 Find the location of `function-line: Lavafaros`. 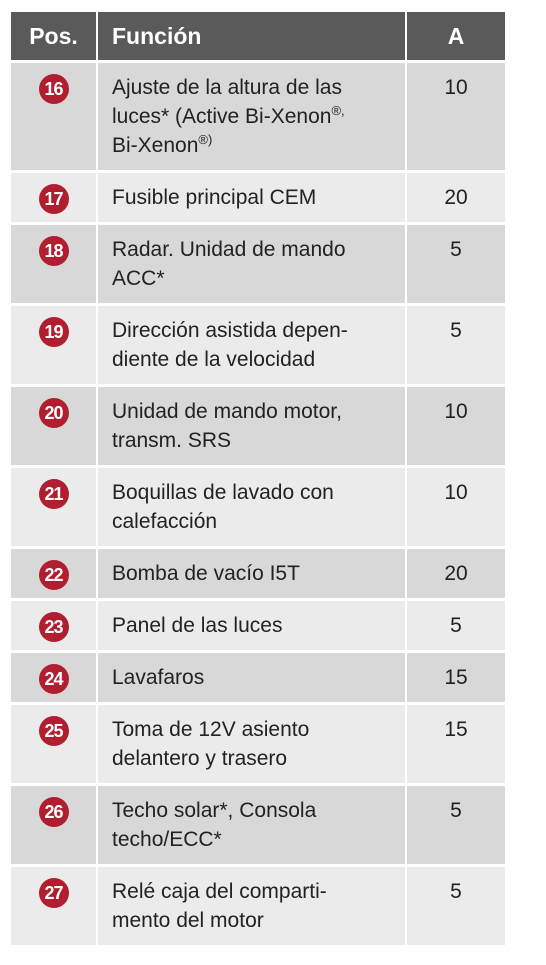

function-line: Lavafaros is located at coordinates (252, 677).